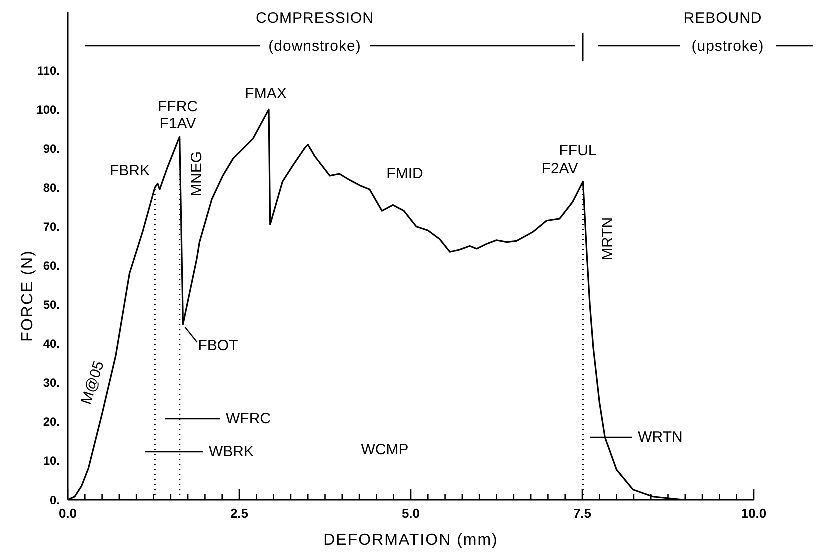  Describe the element at coordinates (411, 540) in the screenshot. I see `x-axis-title: DEFORMATION (mm)` at that location.